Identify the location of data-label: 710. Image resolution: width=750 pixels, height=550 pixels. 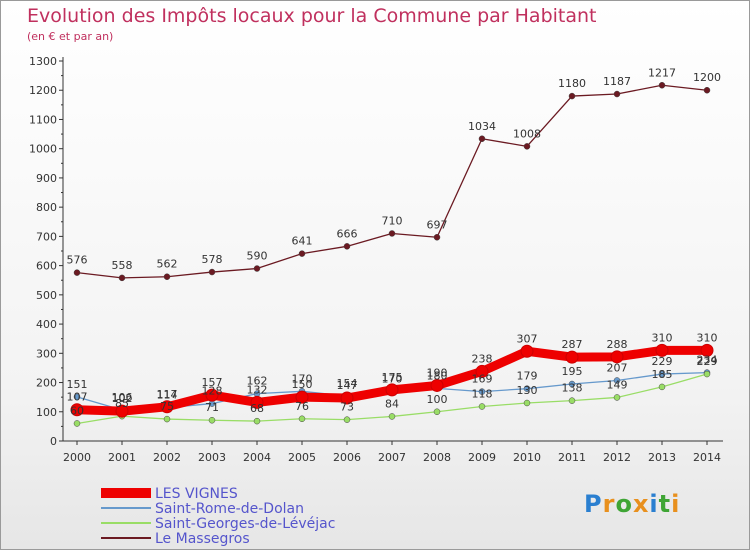
(392, 220).